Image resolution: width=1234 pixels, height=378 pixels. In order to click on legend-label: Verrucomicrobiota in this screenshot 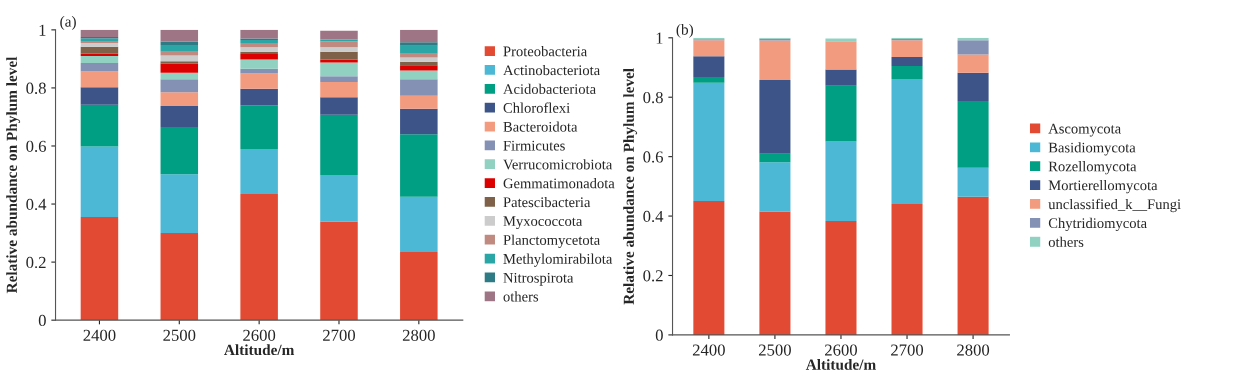, I will do `click(558, 164)`.